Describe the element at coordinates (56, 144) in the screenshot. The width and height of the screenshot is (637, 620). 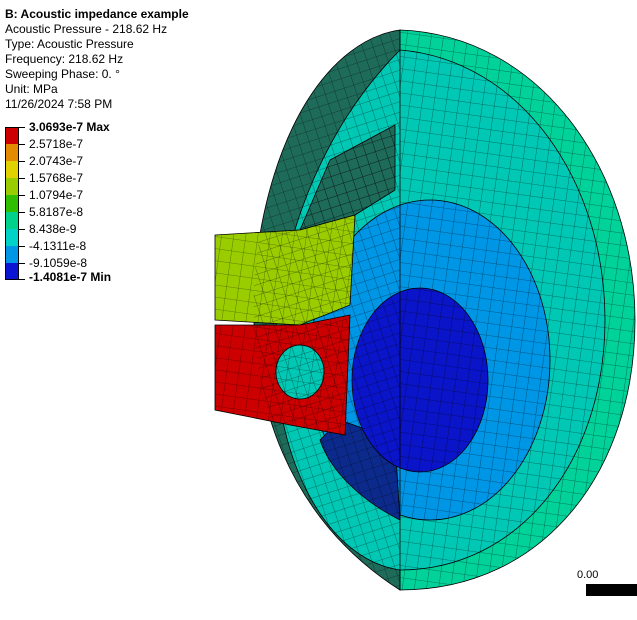
I see `legend-value: 2.5718e-7` at that location.